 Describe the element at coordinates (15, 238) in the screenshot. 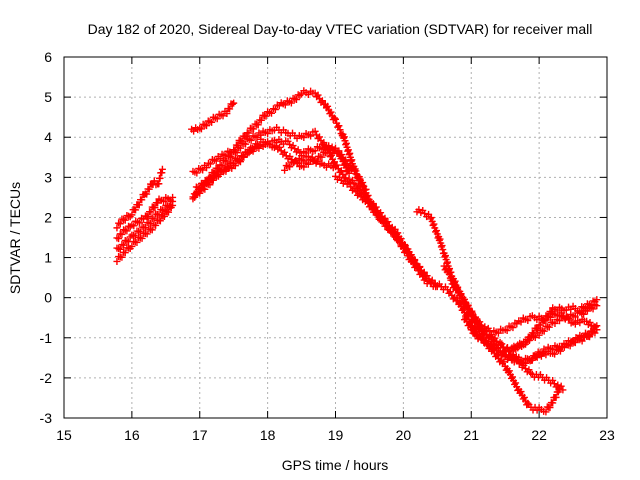

I see `y-axis-label: SDTVAR / TECUs` at that location.